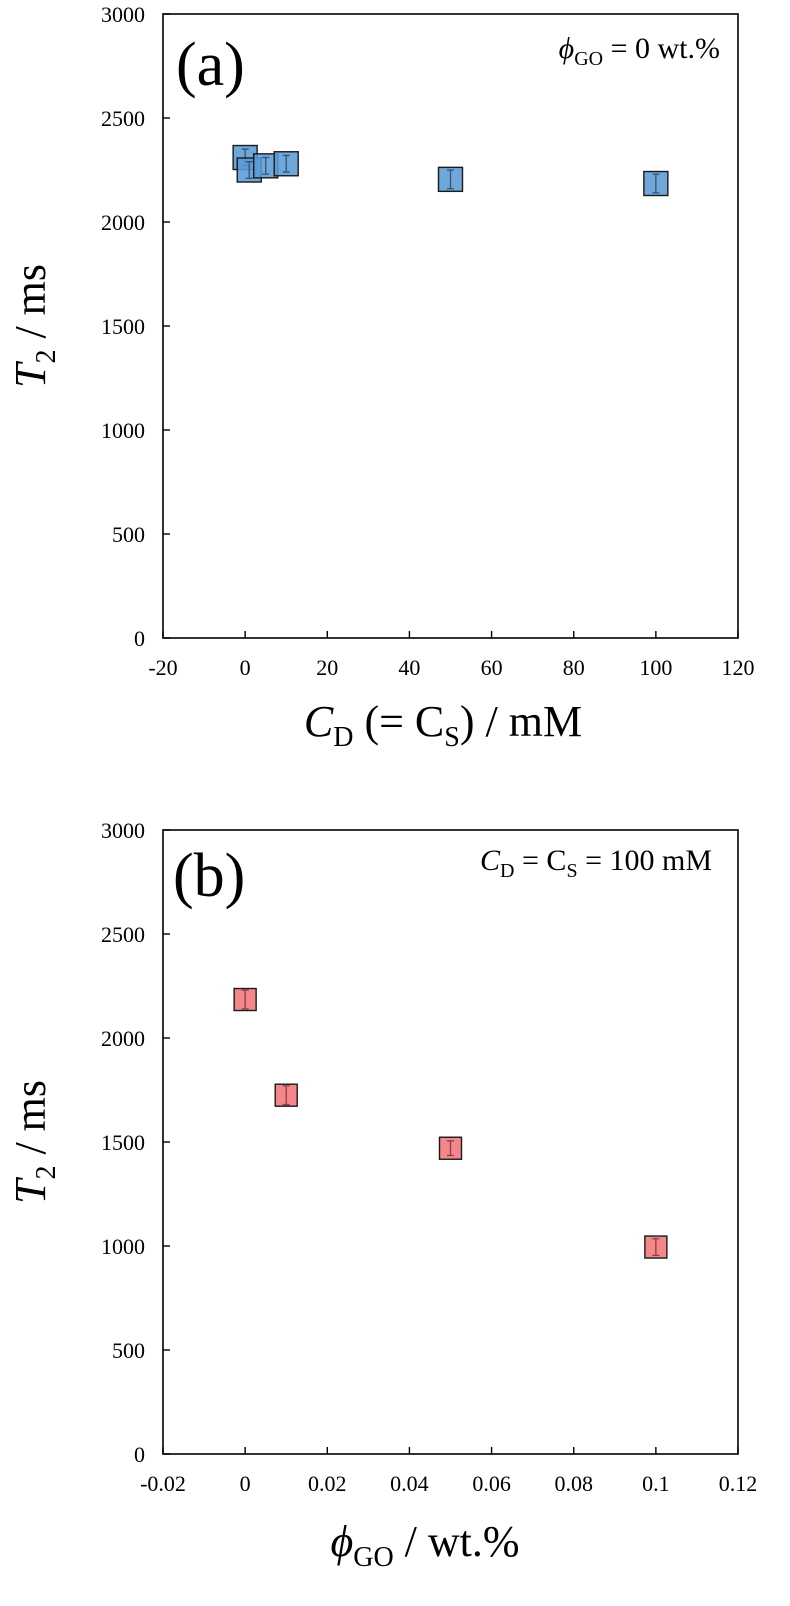 The width and height of the screenshot is (790, 1606). I want to click on y-tick-label-b: 2000, so click(123, 1038).